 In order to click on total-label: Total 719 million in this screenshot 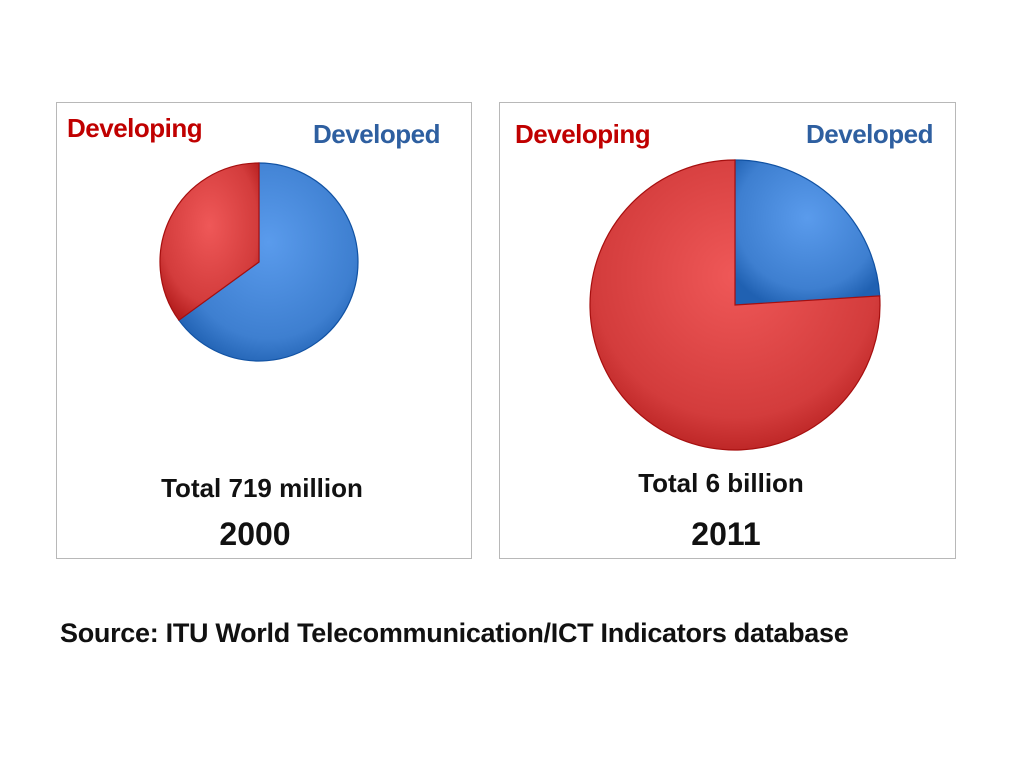, I will do `click(262, 488)`.